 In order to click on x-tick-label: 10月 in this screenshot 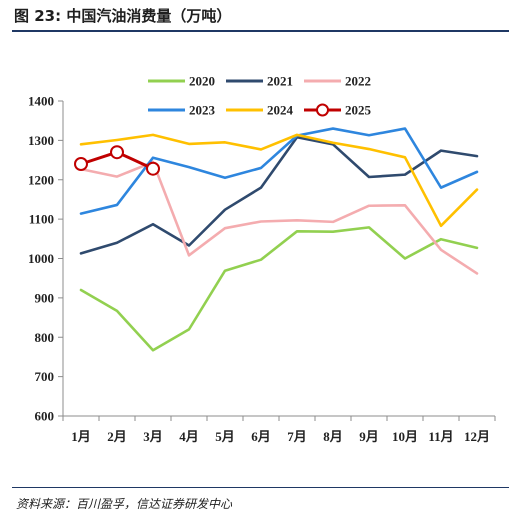, I will do `click(405, 436)`.